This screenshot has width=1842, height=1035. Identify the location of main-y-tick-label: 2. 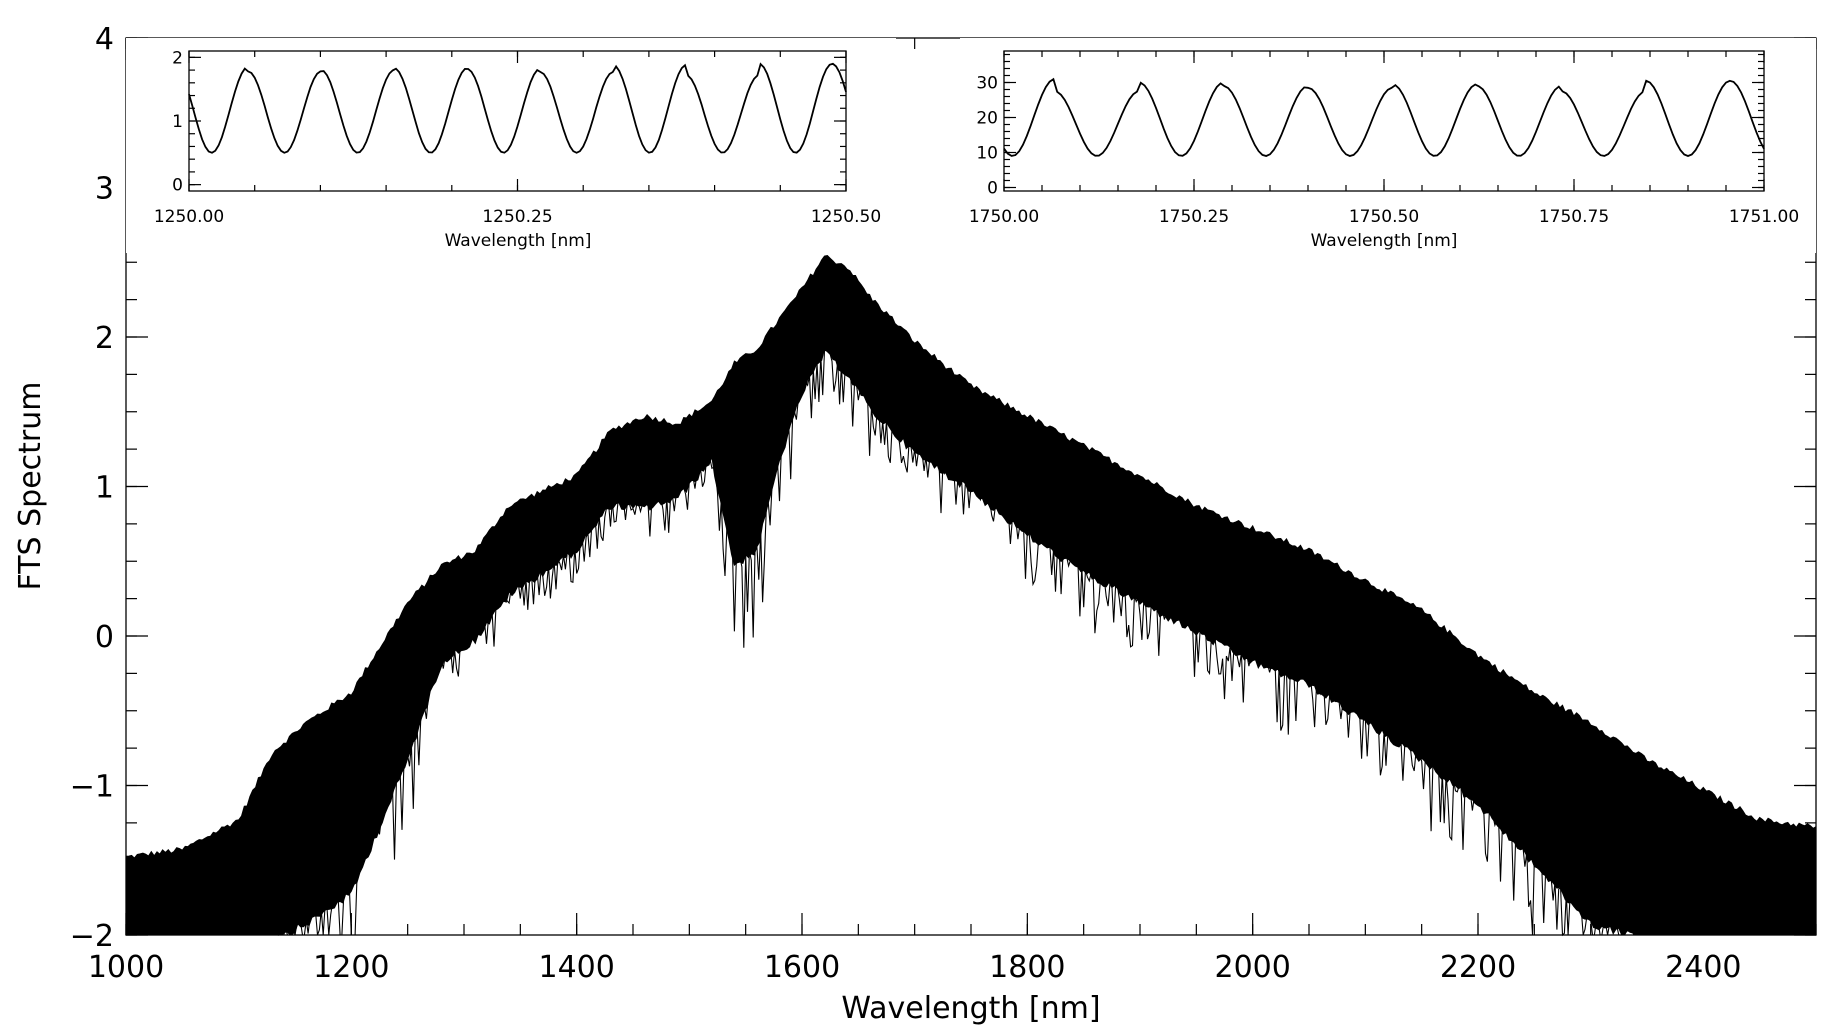
(104, 338).